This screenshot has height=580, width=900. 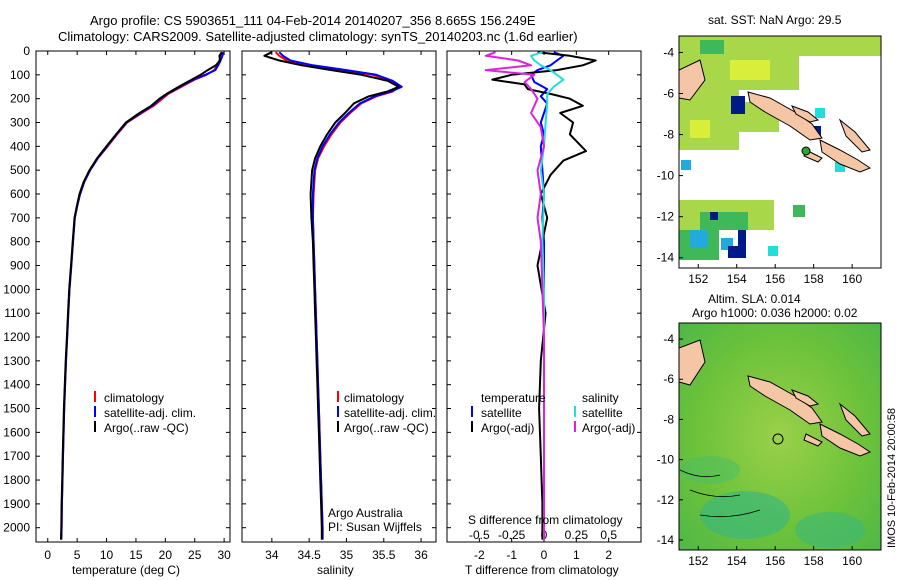 I want to click on sal-legend-argo: Argo(..raw -QC), so click(x=386, y=428).